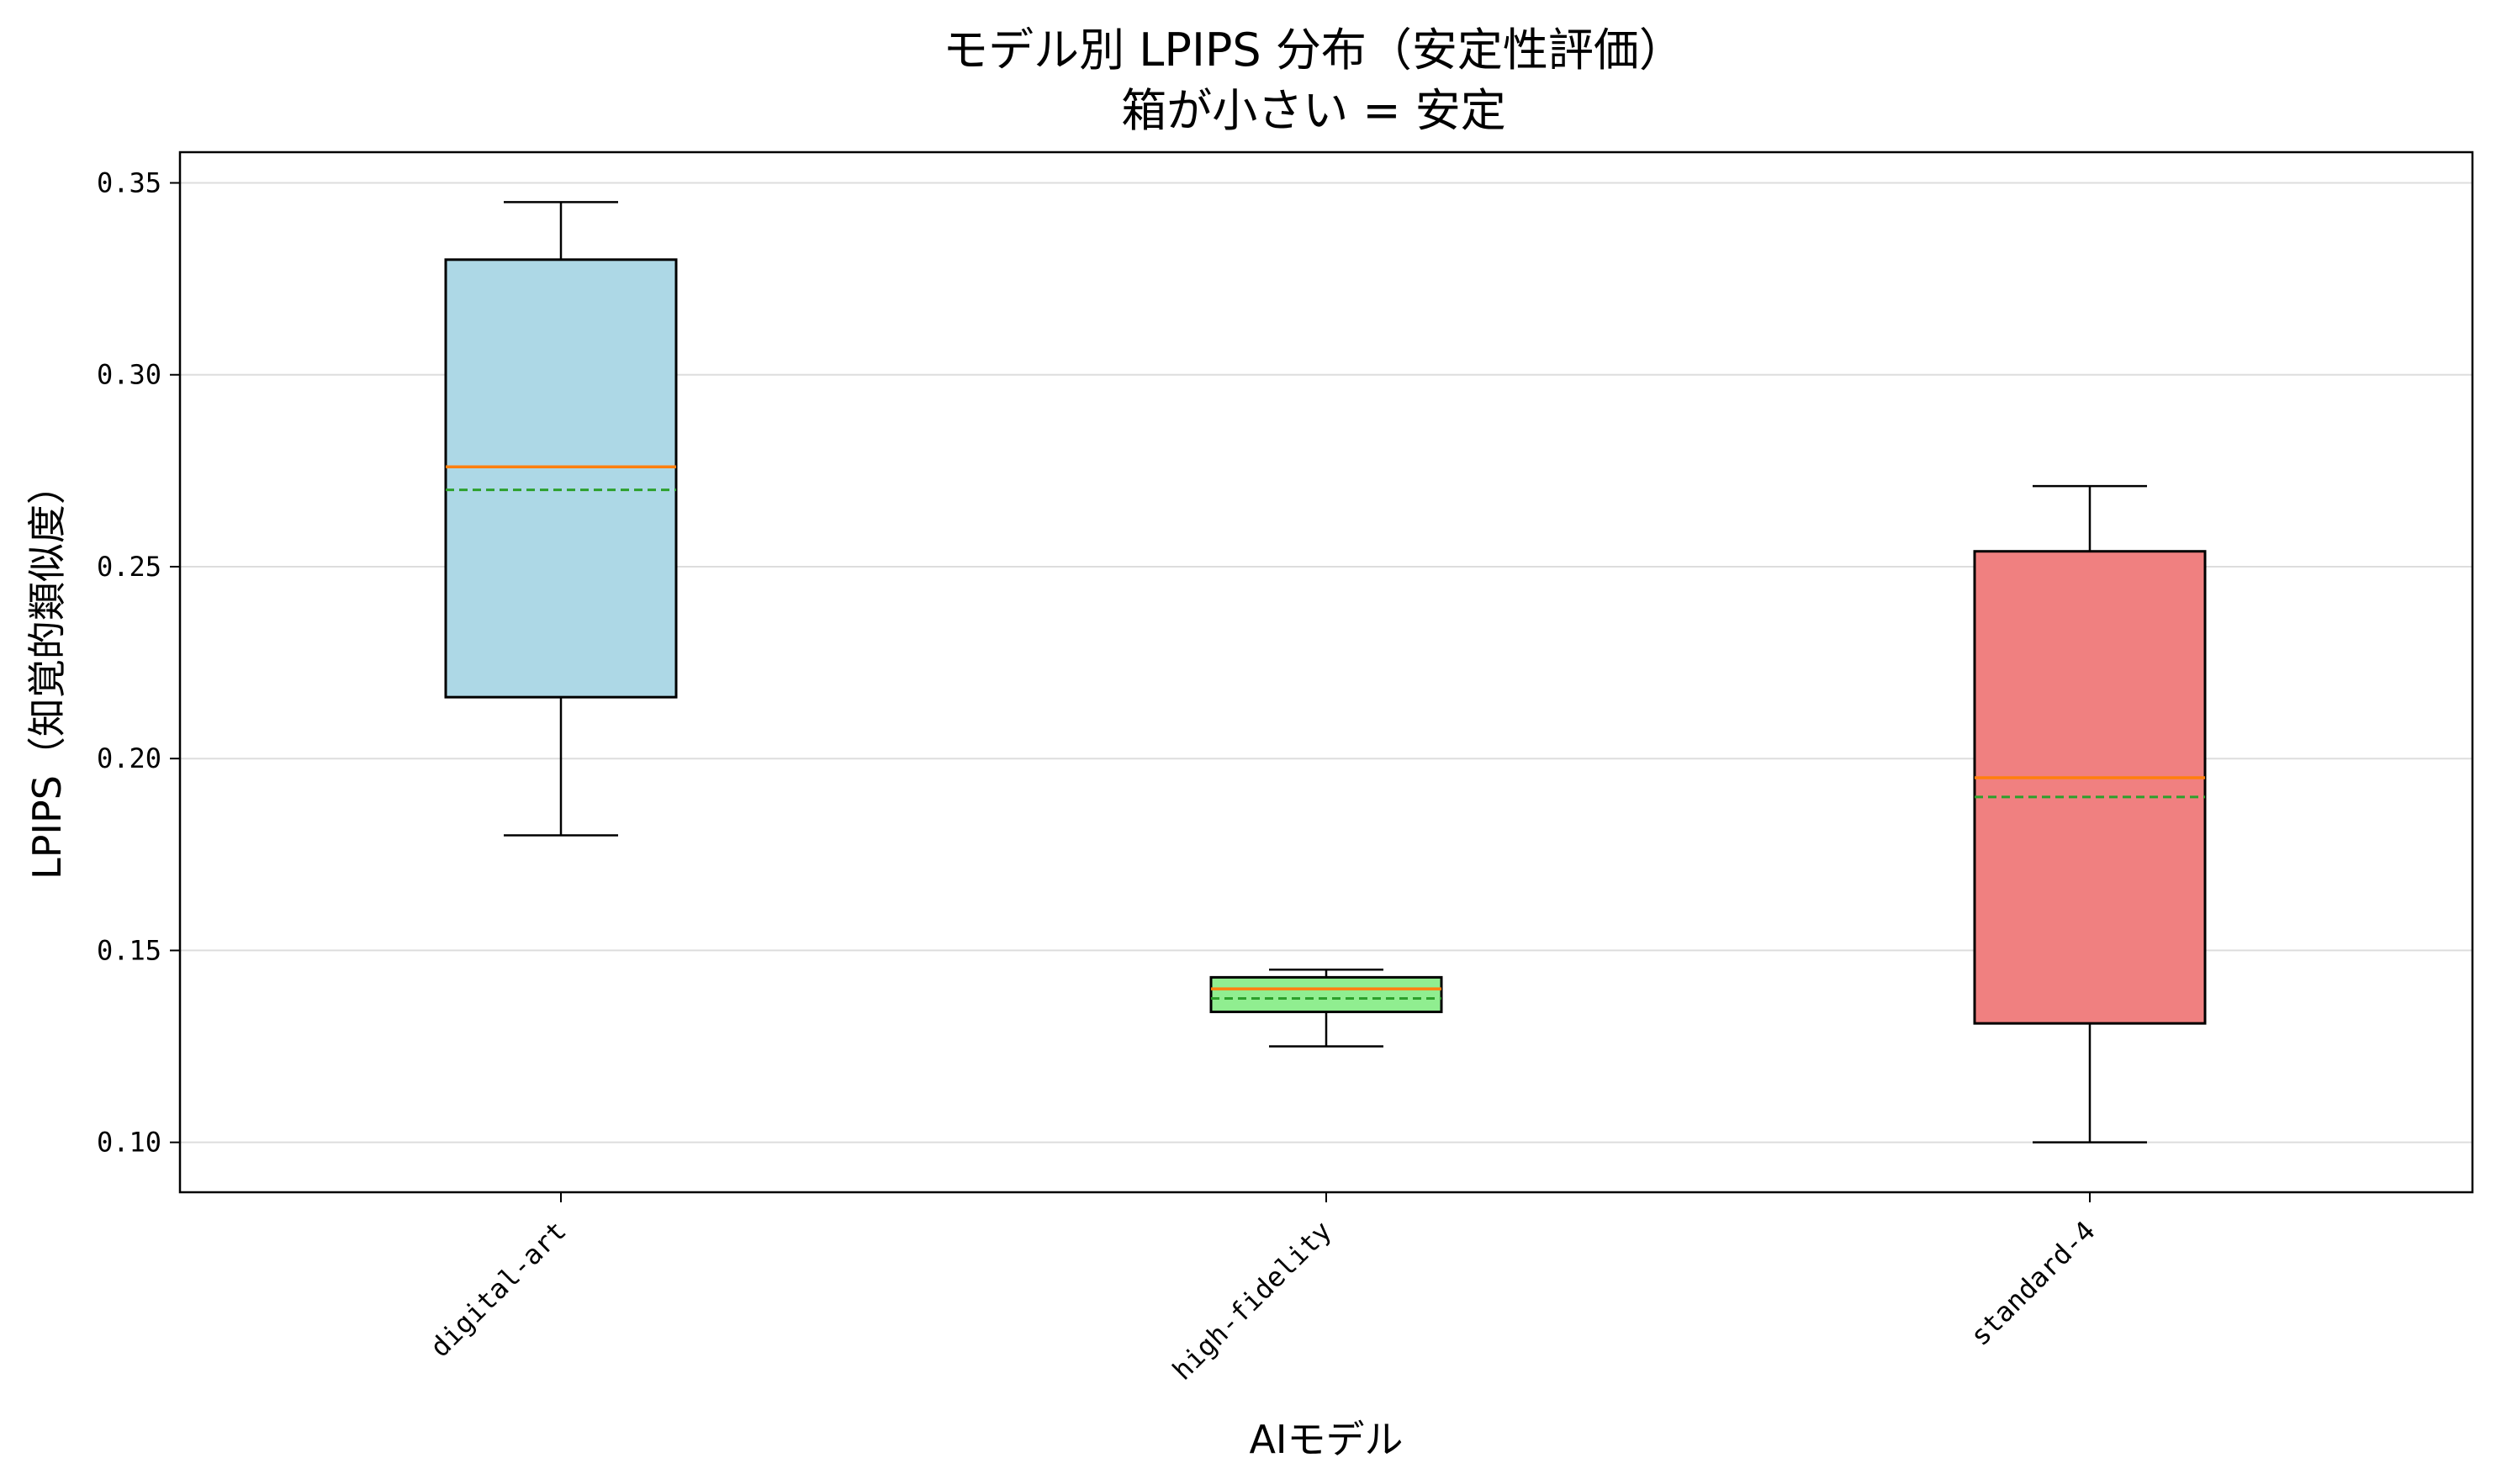  Describe the element at coordinates (1313, 110) in the screenshot. I see `chart-subtitle: 箱が小さい = 安定` at that location.